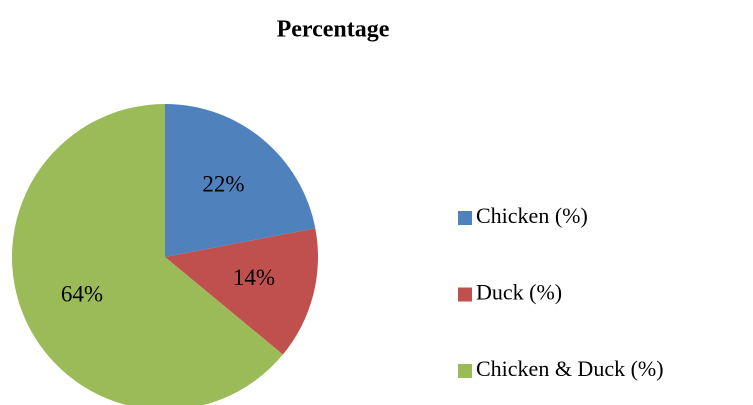 The width and height of the screenshot is (753, 405). Describe the element at coordinates (333, 30) in the screenshot. I see `chart-title: Percentage` at that location.